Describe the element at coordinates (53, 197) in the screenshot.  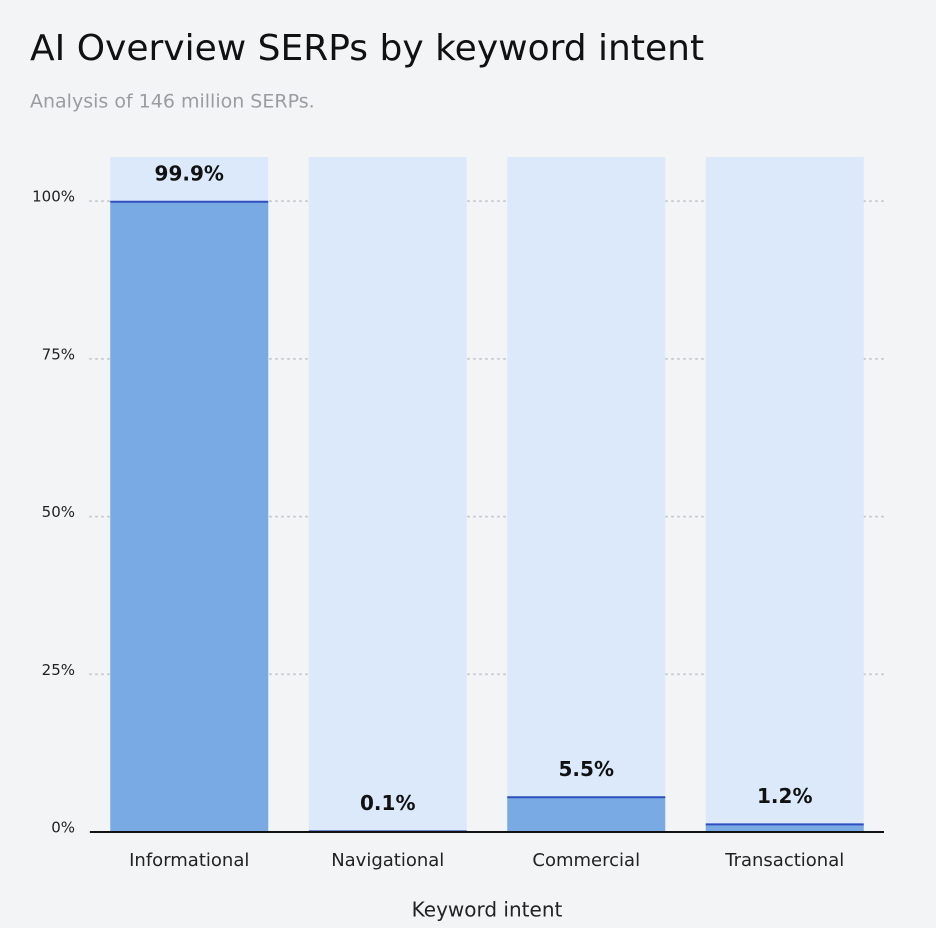
I see `y-tick-label: 100%` at that location.